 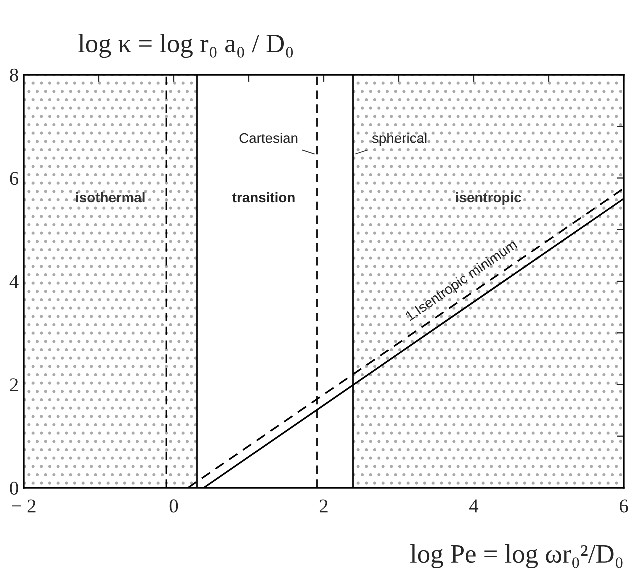 I want to click on y-tick-label: 6, so click(x=14, y=179).